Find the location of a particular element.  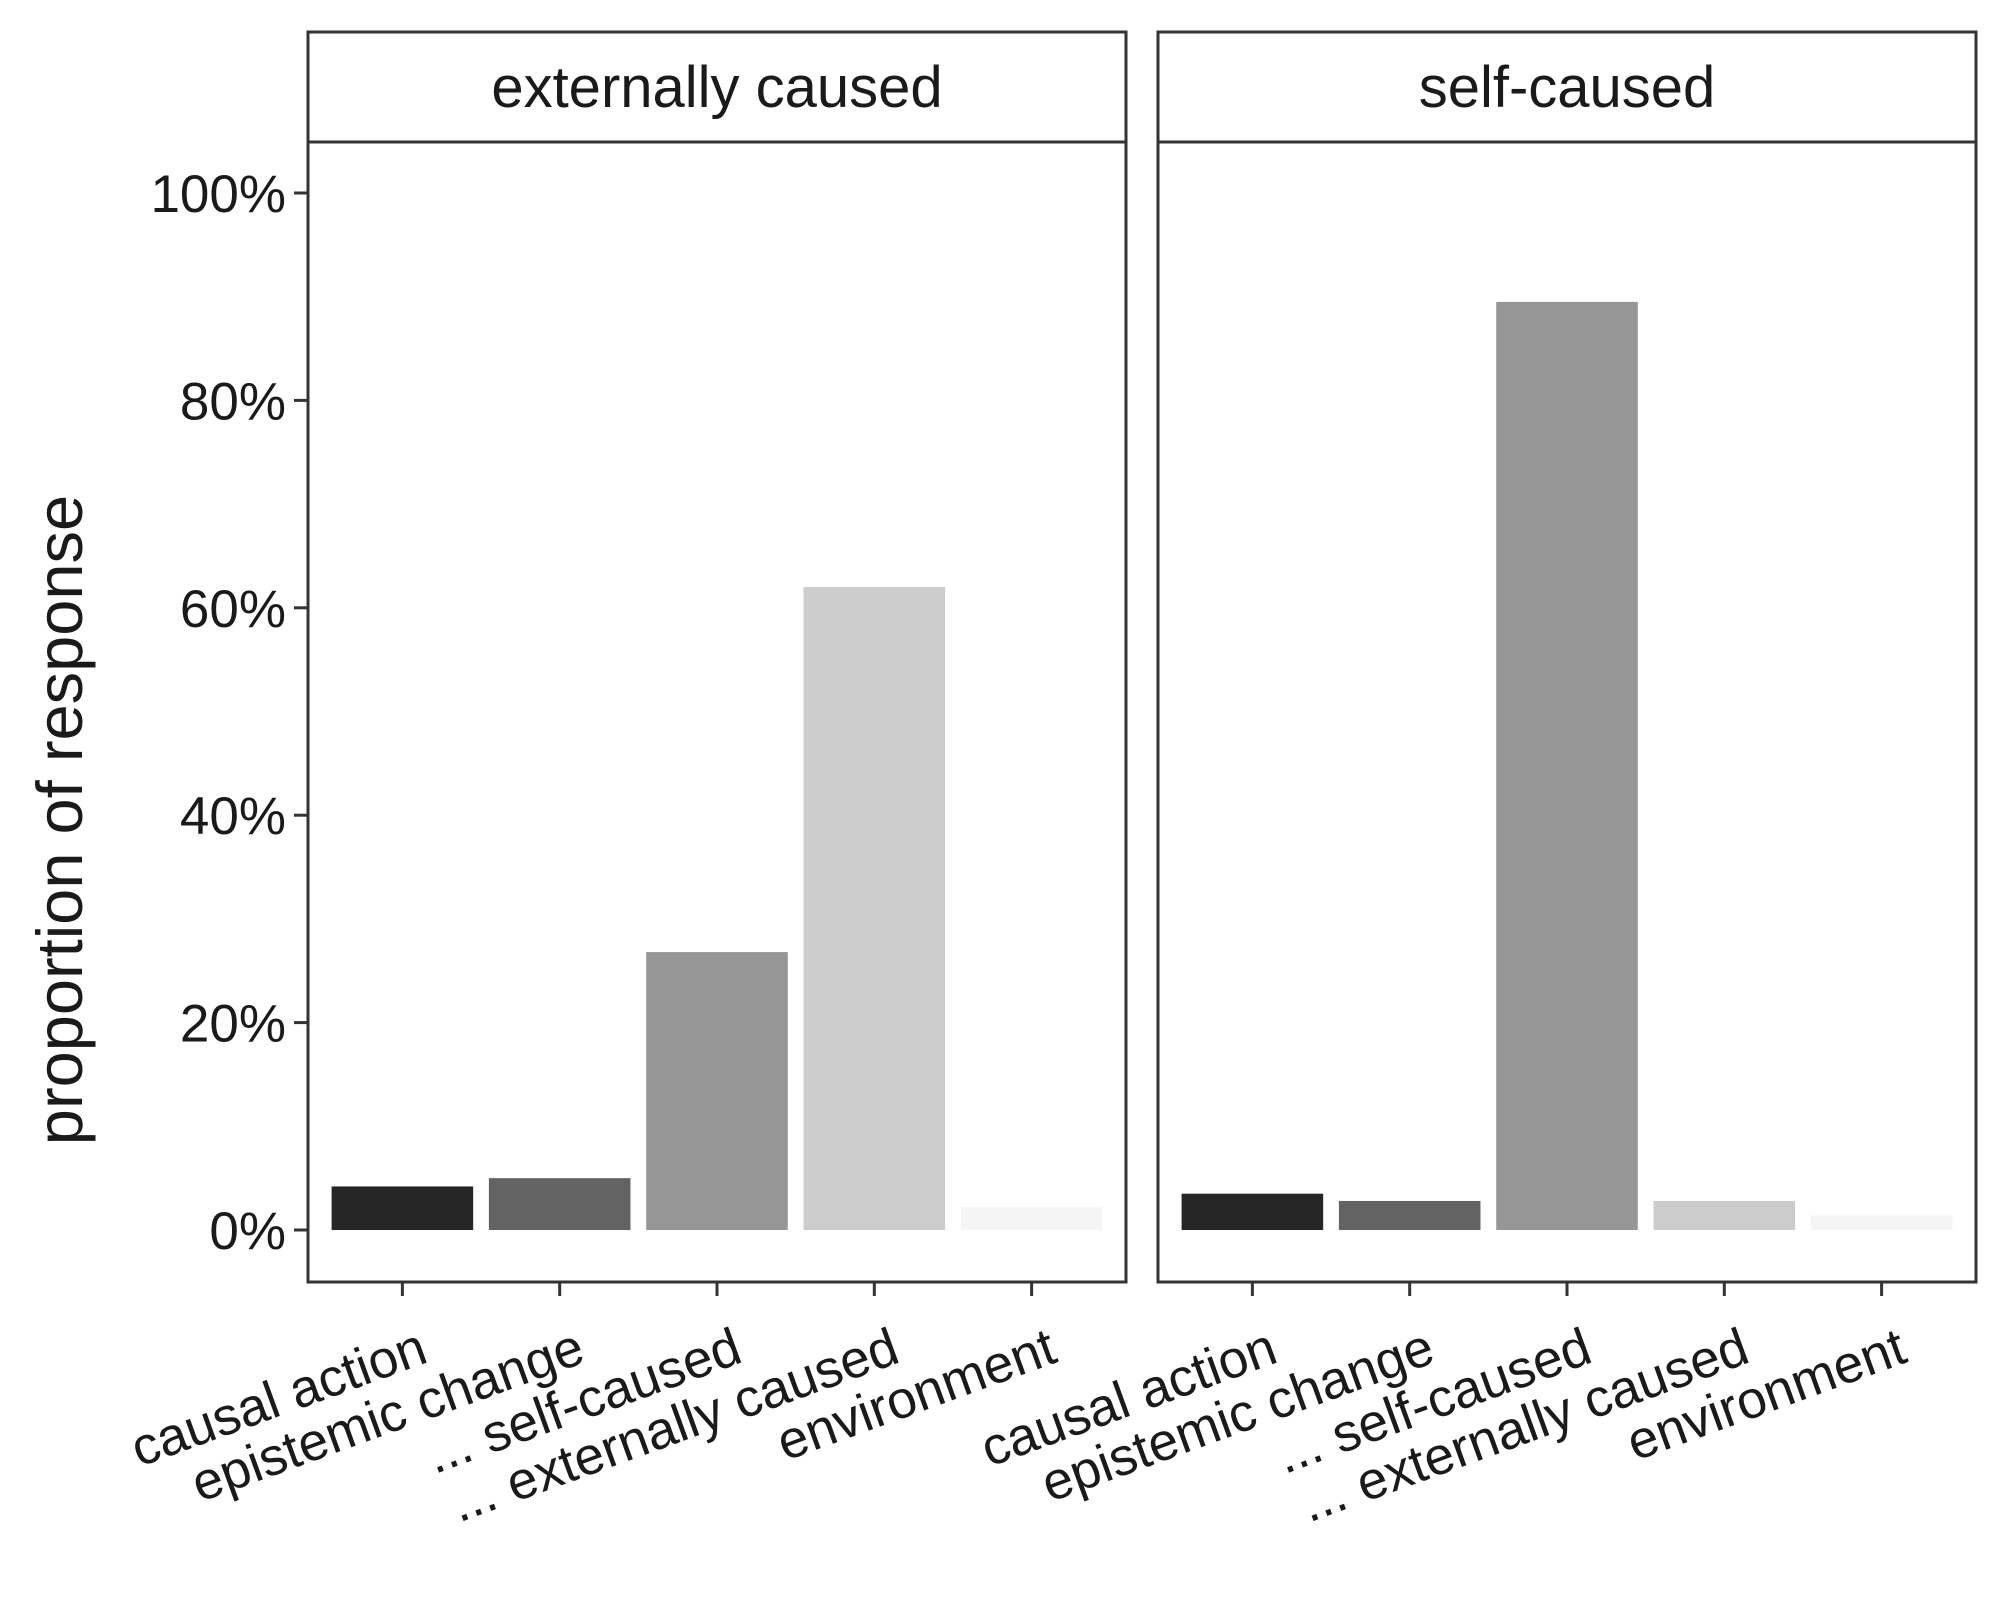

facet-strip-label: externally caused is located at coordinates (716, 87).